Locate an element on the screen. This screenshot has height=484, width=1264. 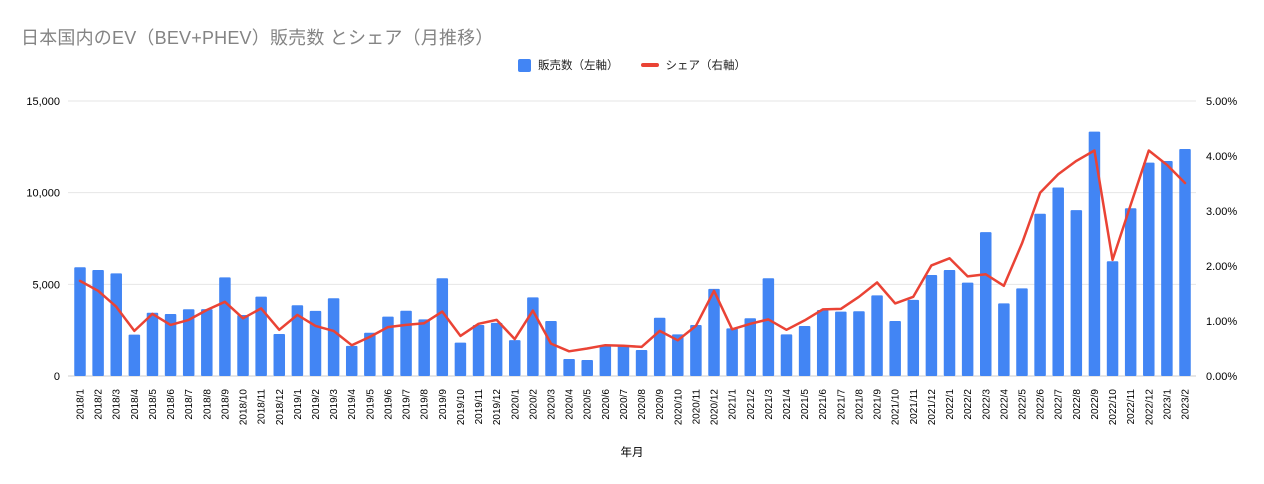
bar-2023/1 is located at coordinates (1167, 268).